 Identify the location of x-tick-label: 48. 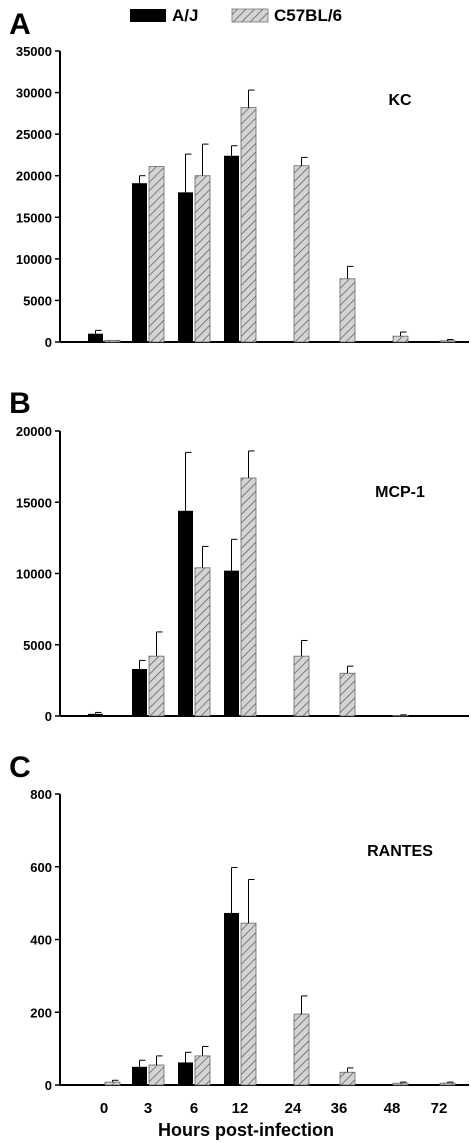
(392, 1108).